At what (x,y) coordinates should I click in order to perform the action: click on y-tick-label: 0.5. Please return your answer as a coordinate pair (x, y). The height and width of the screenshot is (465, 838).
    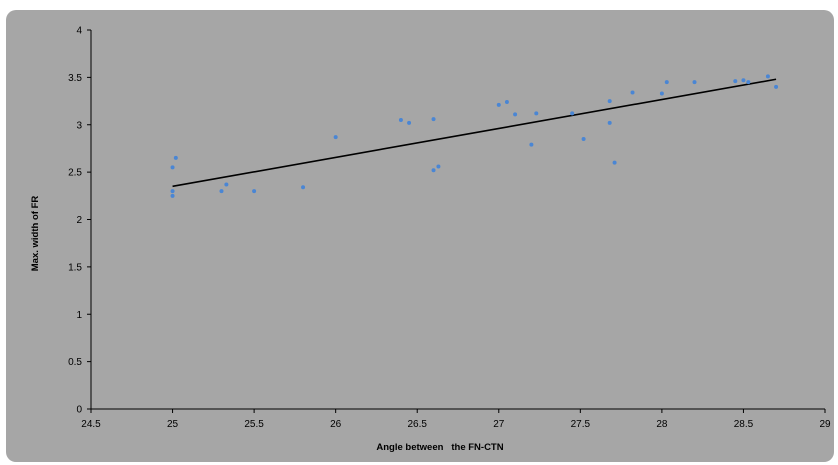
    Looking at the image, I should click on (75, 362).